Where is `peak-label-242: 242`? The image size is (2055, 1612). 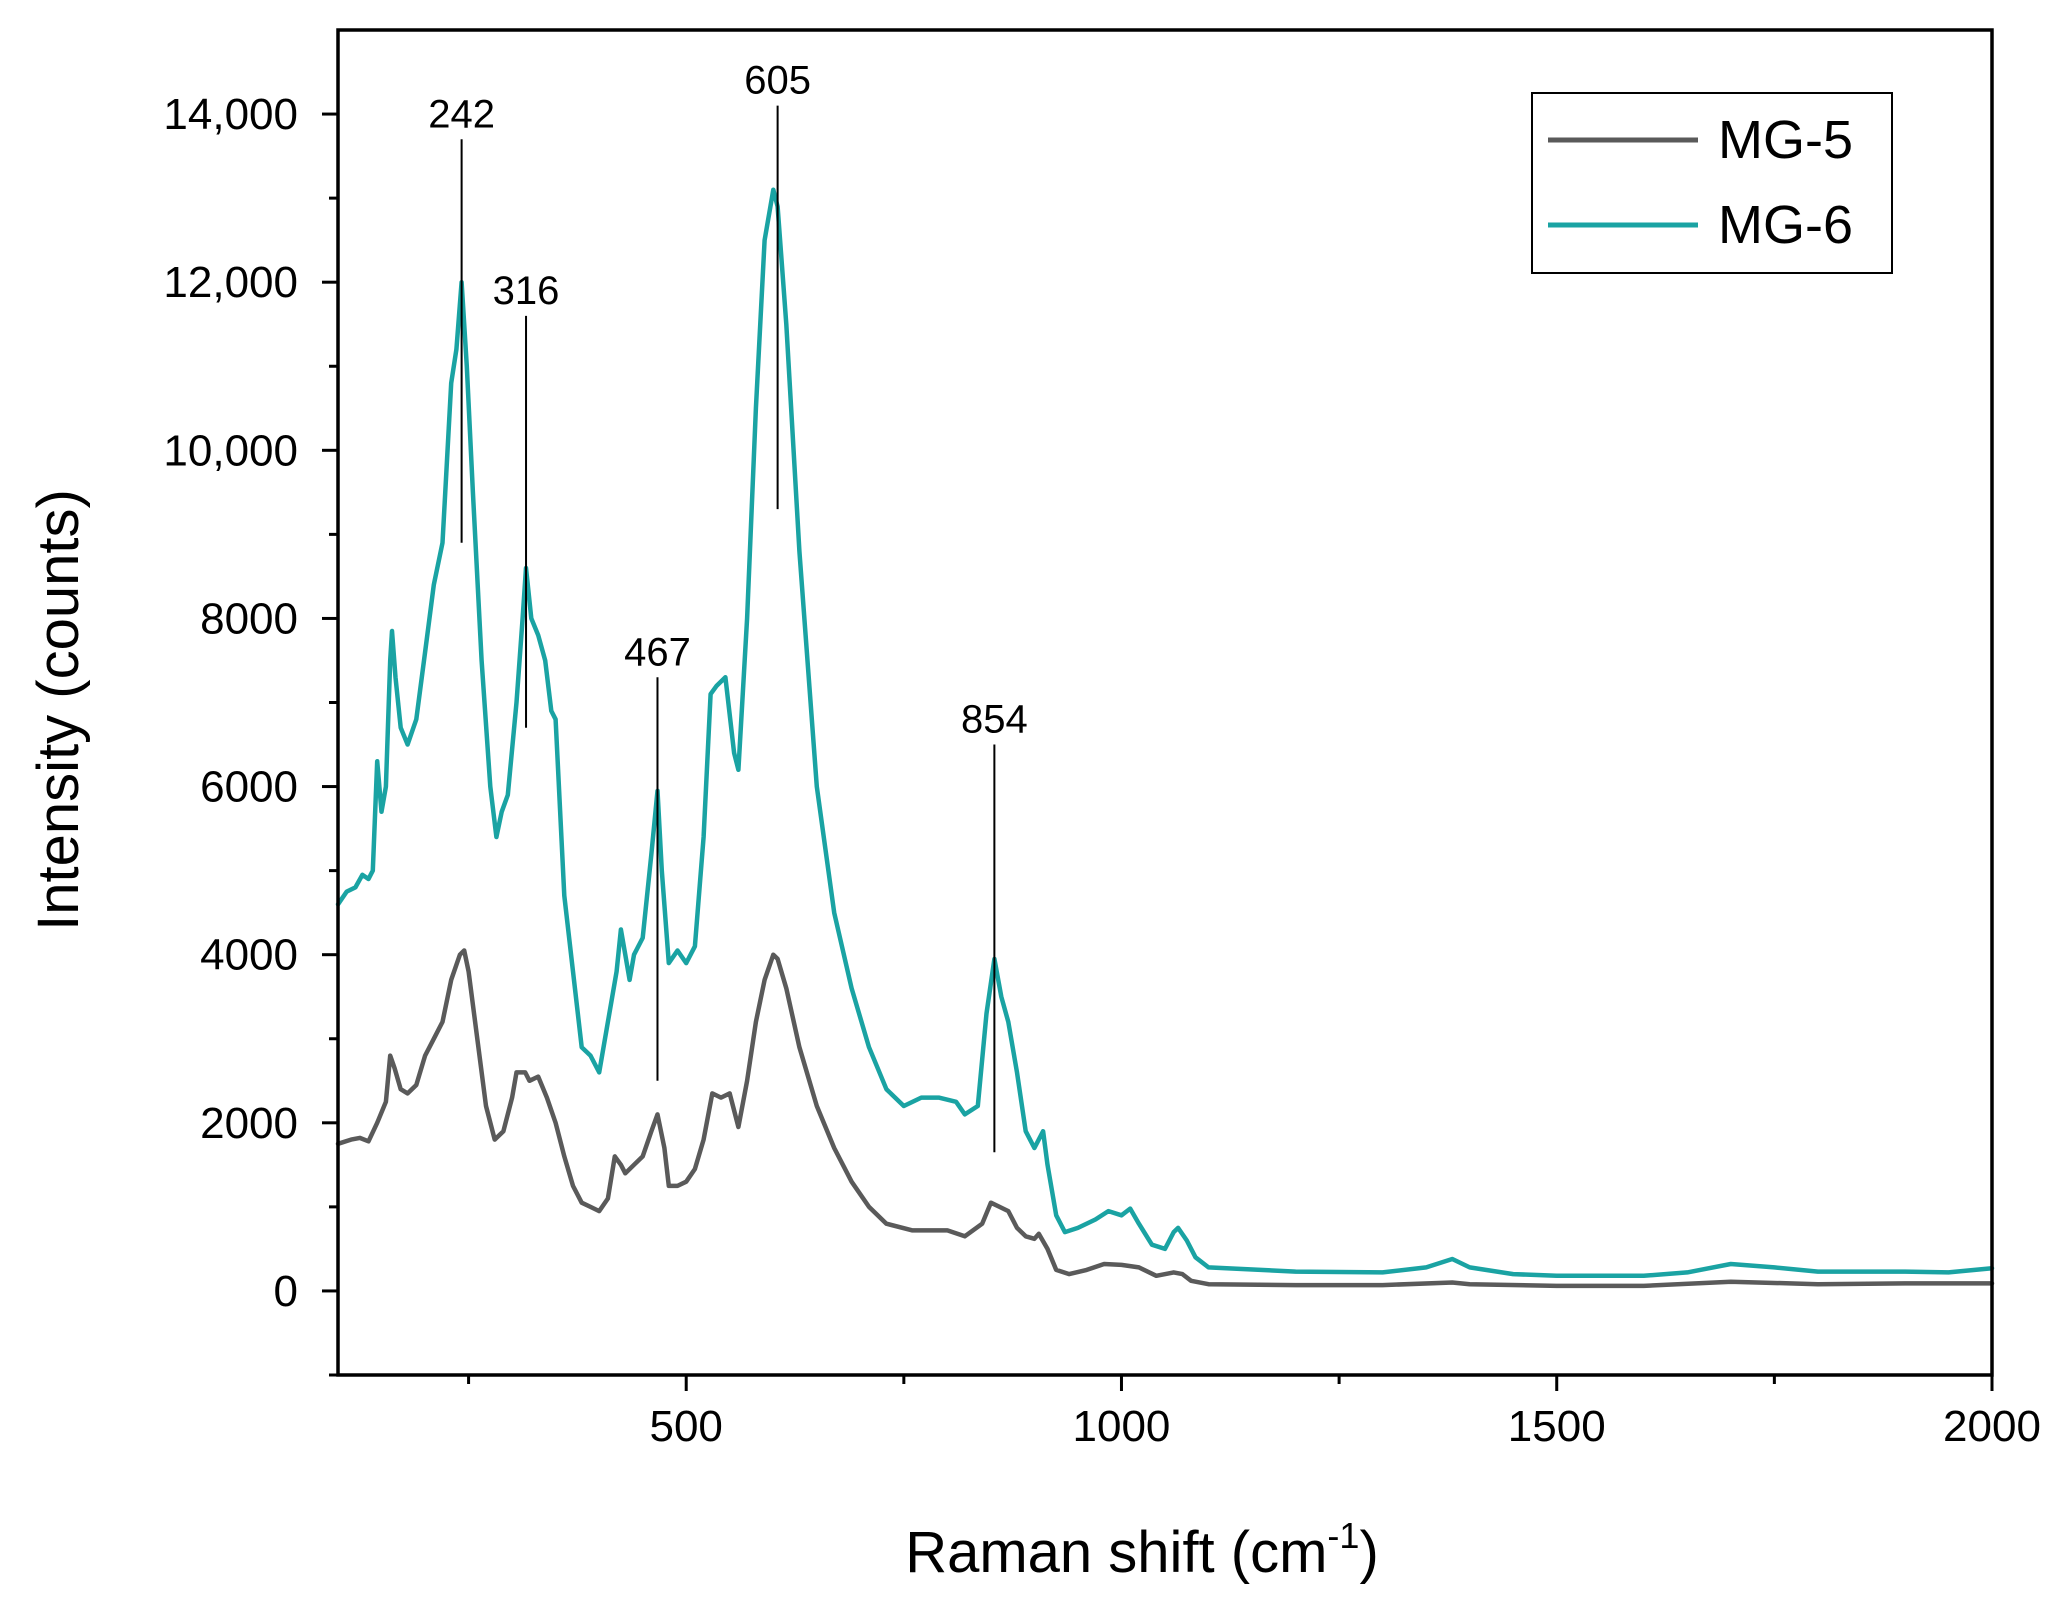
peak-label-242: 242 is located at coordinates (461, 114).